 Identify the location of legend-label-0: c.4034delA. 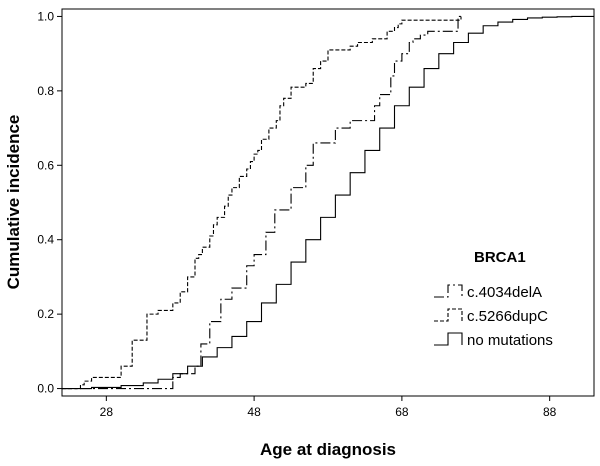
(504, 292).